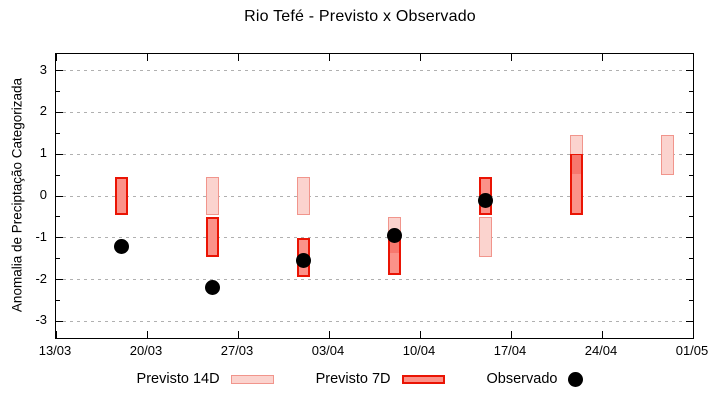  Describe the element at coordinates (576, 379) in the screenshot. I see `observado-dot-icon` at that location.